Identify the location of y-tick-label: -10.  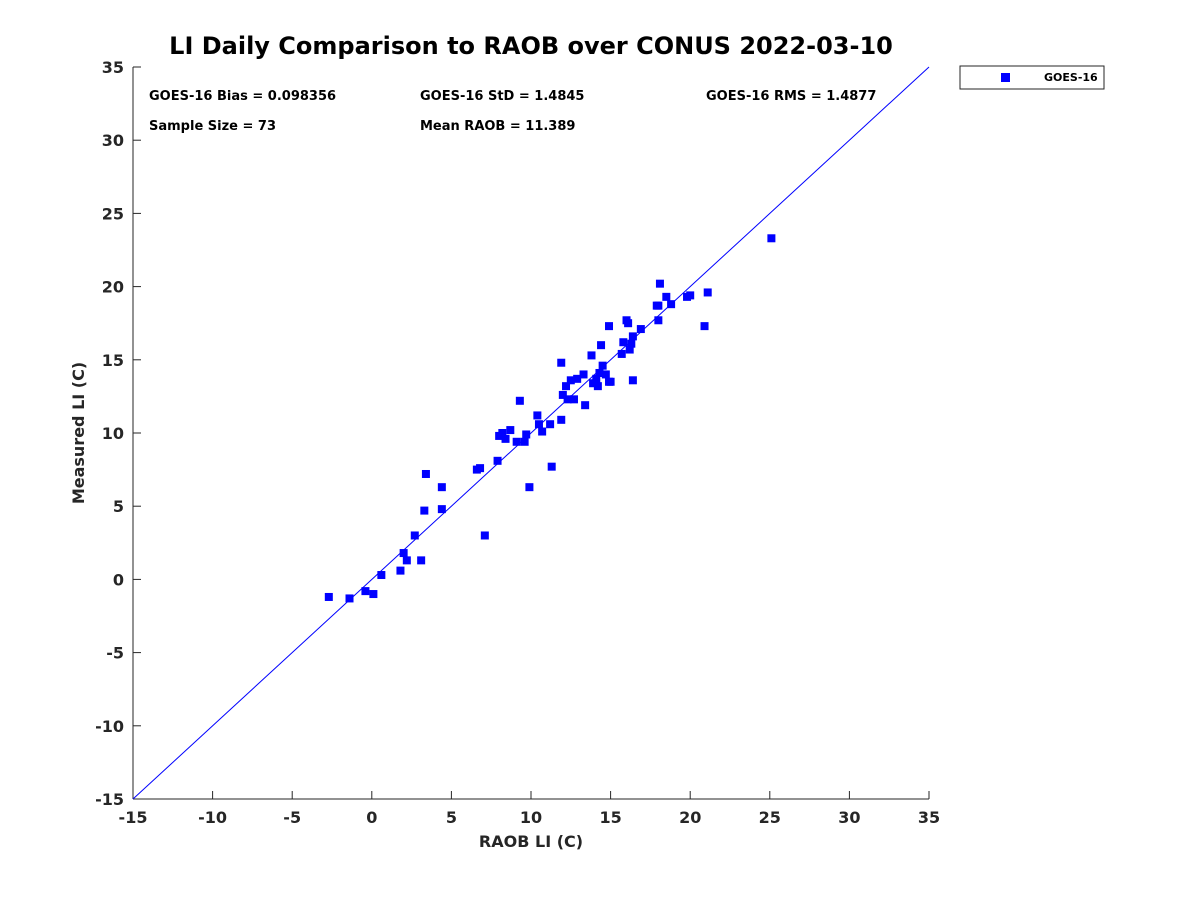
(109, 726).